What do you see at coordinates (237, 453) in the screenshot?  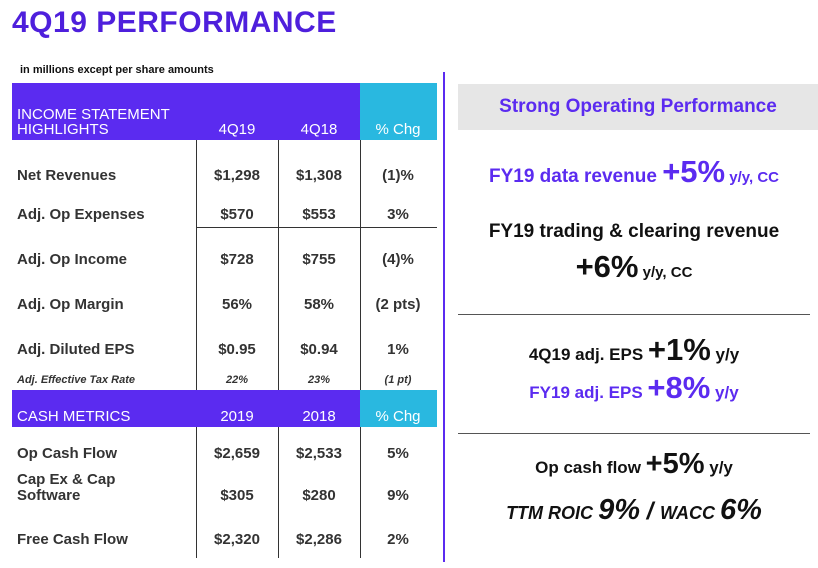 I see `op-cash-flow-2019: $2,659` at bounding box center [237, 453].